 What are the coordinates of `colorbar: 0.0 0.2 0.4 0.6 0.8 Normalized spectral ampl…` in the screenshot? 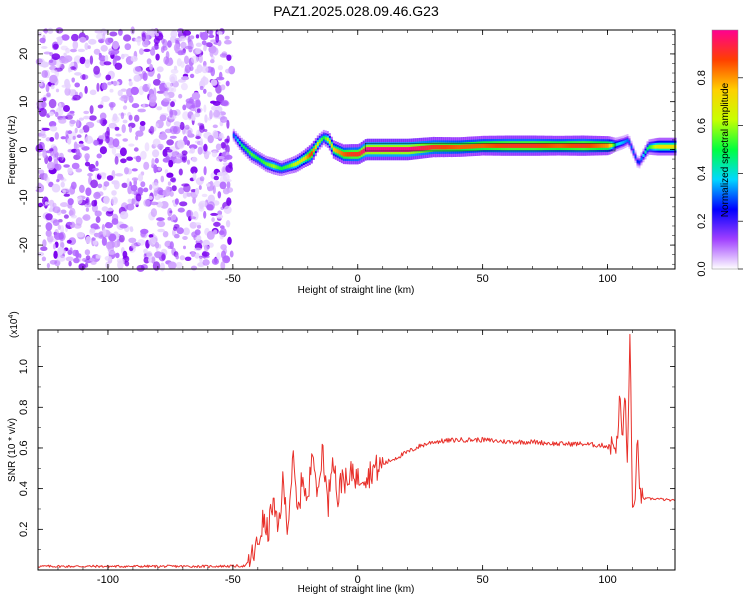 It's located at (719, 153).